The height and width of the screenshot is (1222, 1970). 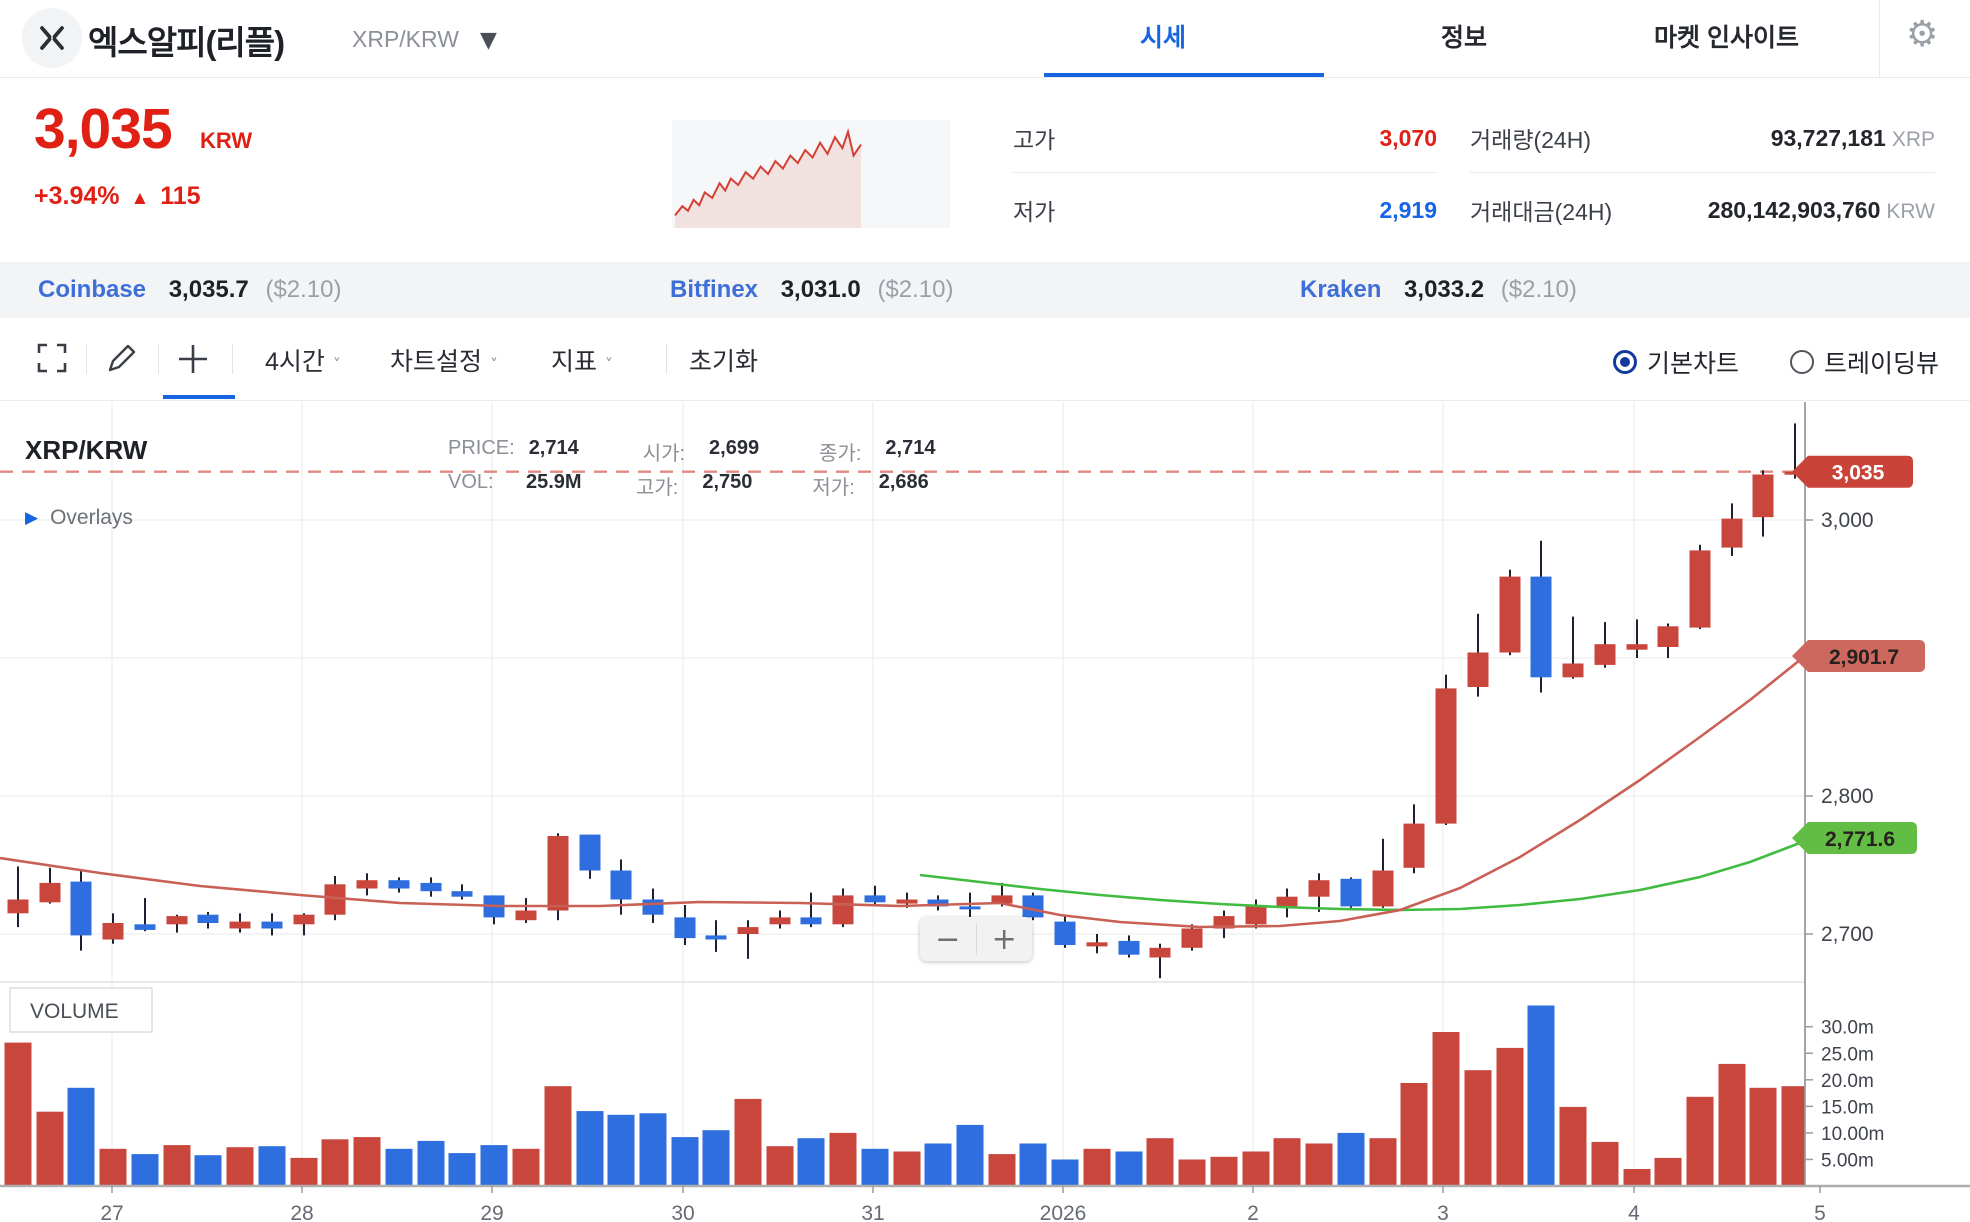 I want to click on svg-text: 28, so click(x=301, y=1212).